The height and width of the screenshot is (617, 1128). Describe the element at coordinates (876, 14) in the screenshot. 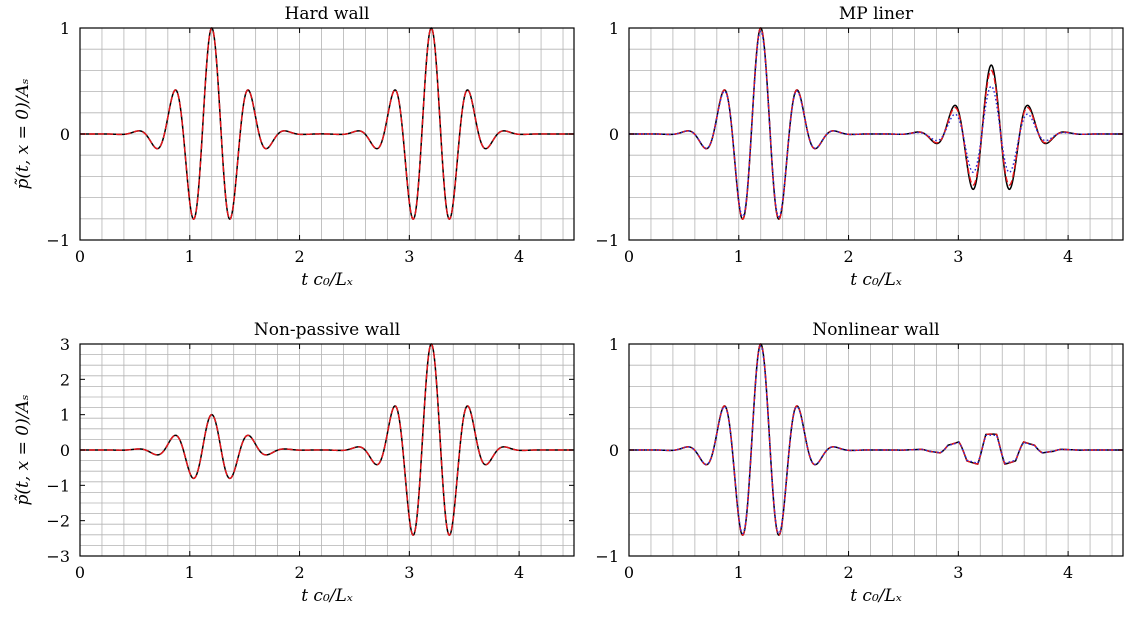

I see `chart-title: MP liner` at that location.